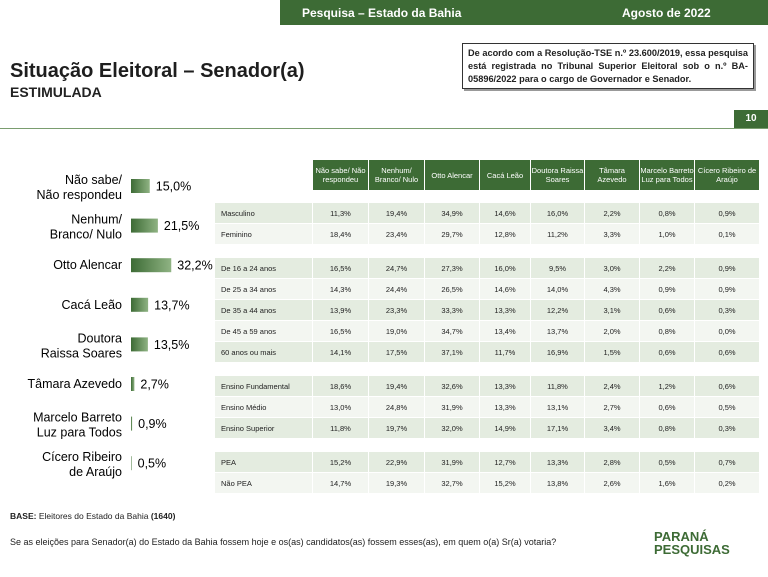 This screenshot has height=577, width=768. I want to click on table-cell: 24,7%, so click(396, 268).